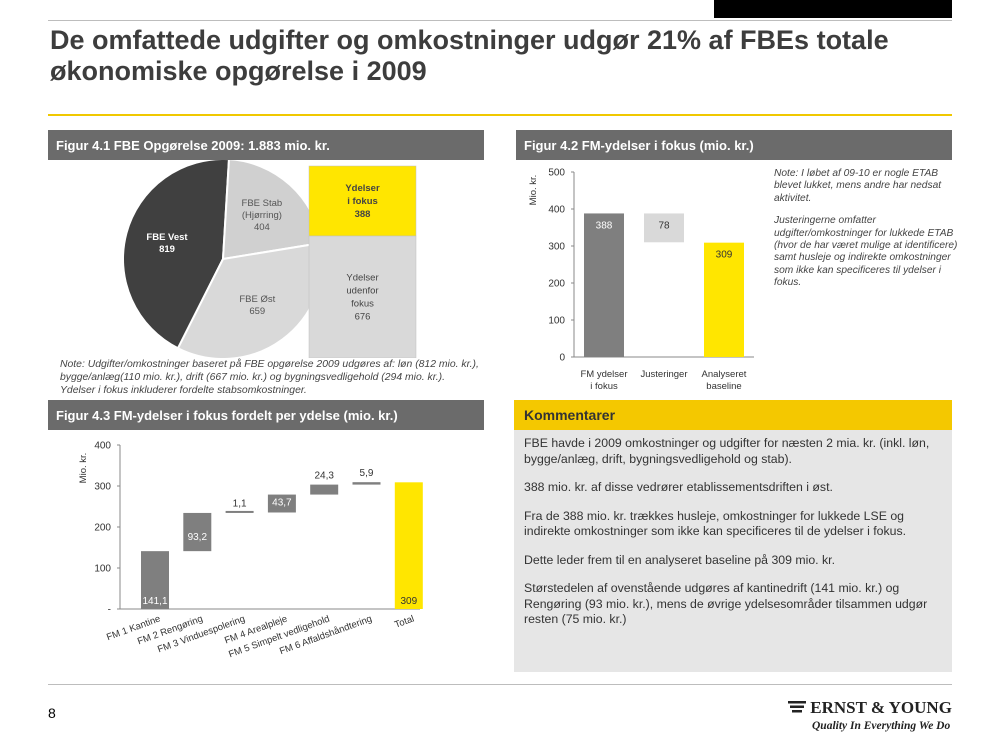 Image resolution: width=1000 pixels, height=750 pixels. Describe the element at coordinates (604, 225) in the screenshot. I see `bar-value-label: 388` at that location.